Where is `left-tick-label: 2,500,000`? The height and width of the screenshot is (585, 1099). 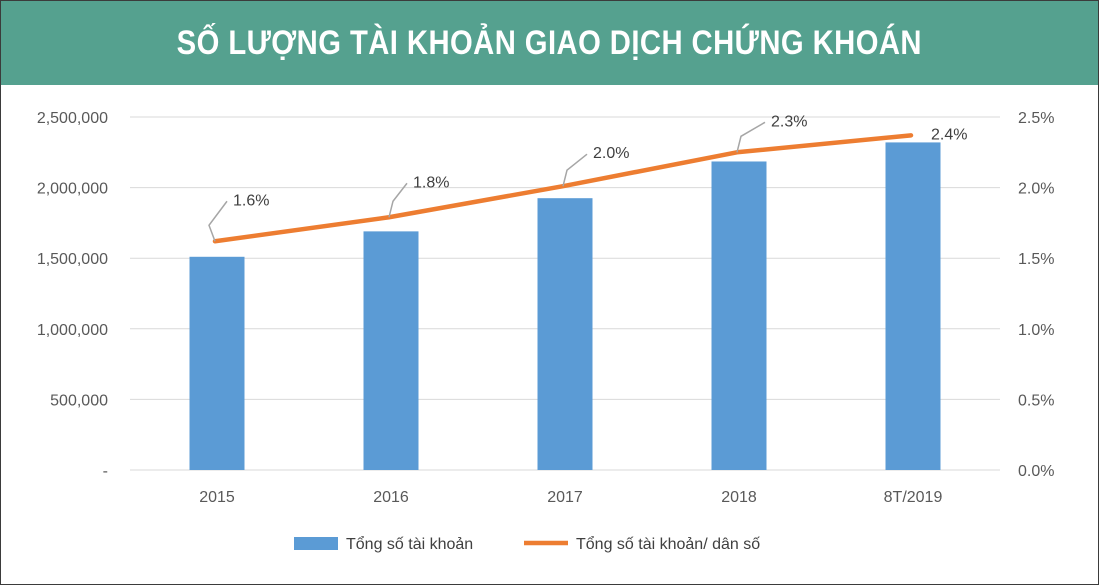
left-tick-label: 2,500,000 is located at coordinates (72, 118).